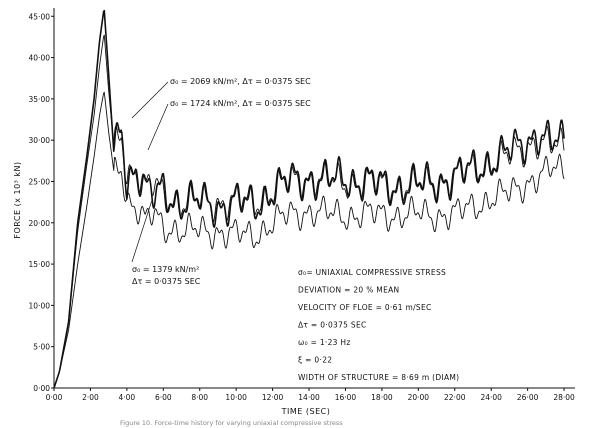  I want to click on y-tick-label: 5·00, so click(41, 347).